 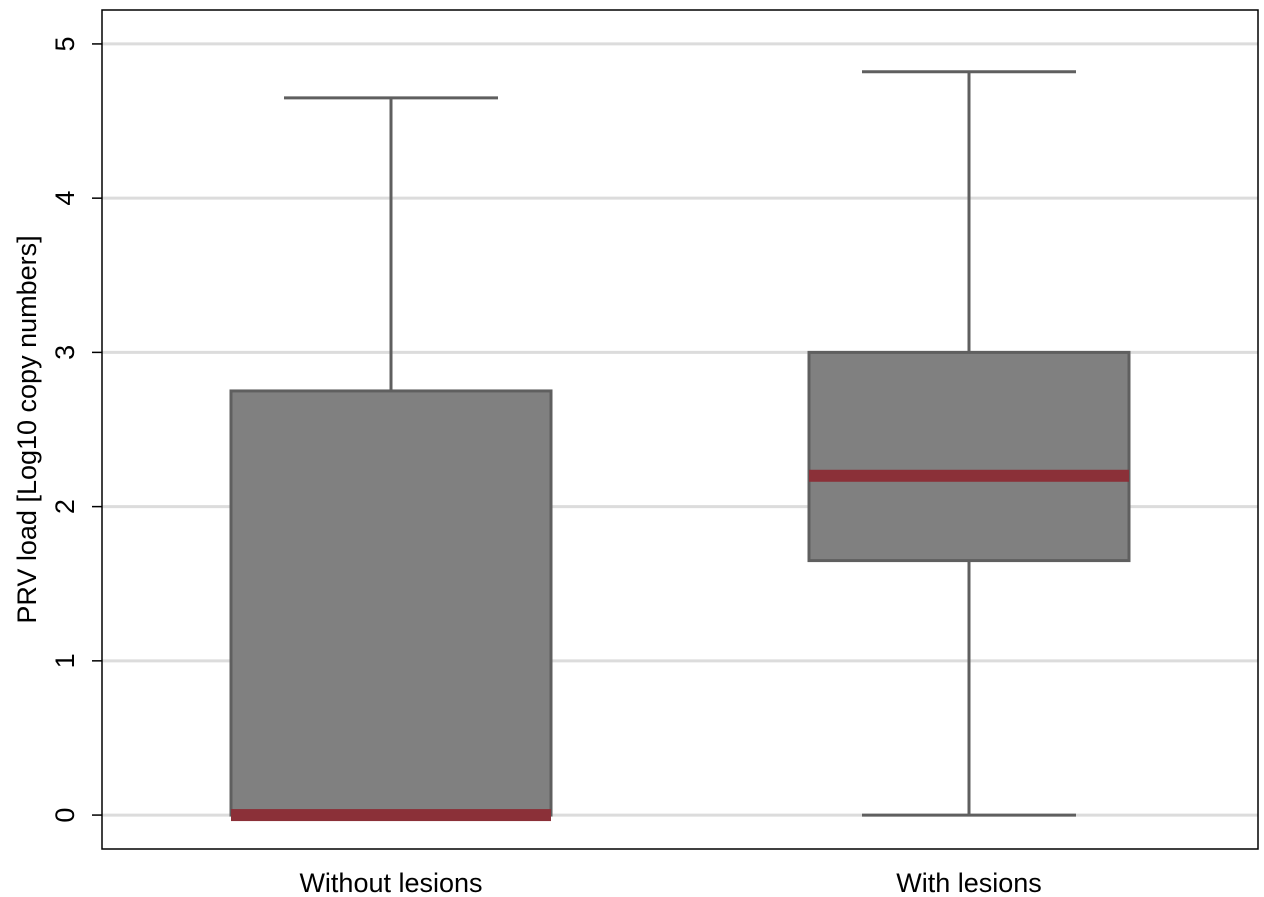 I want to click on y-tick-label: 5, so click(x=65, y=43).